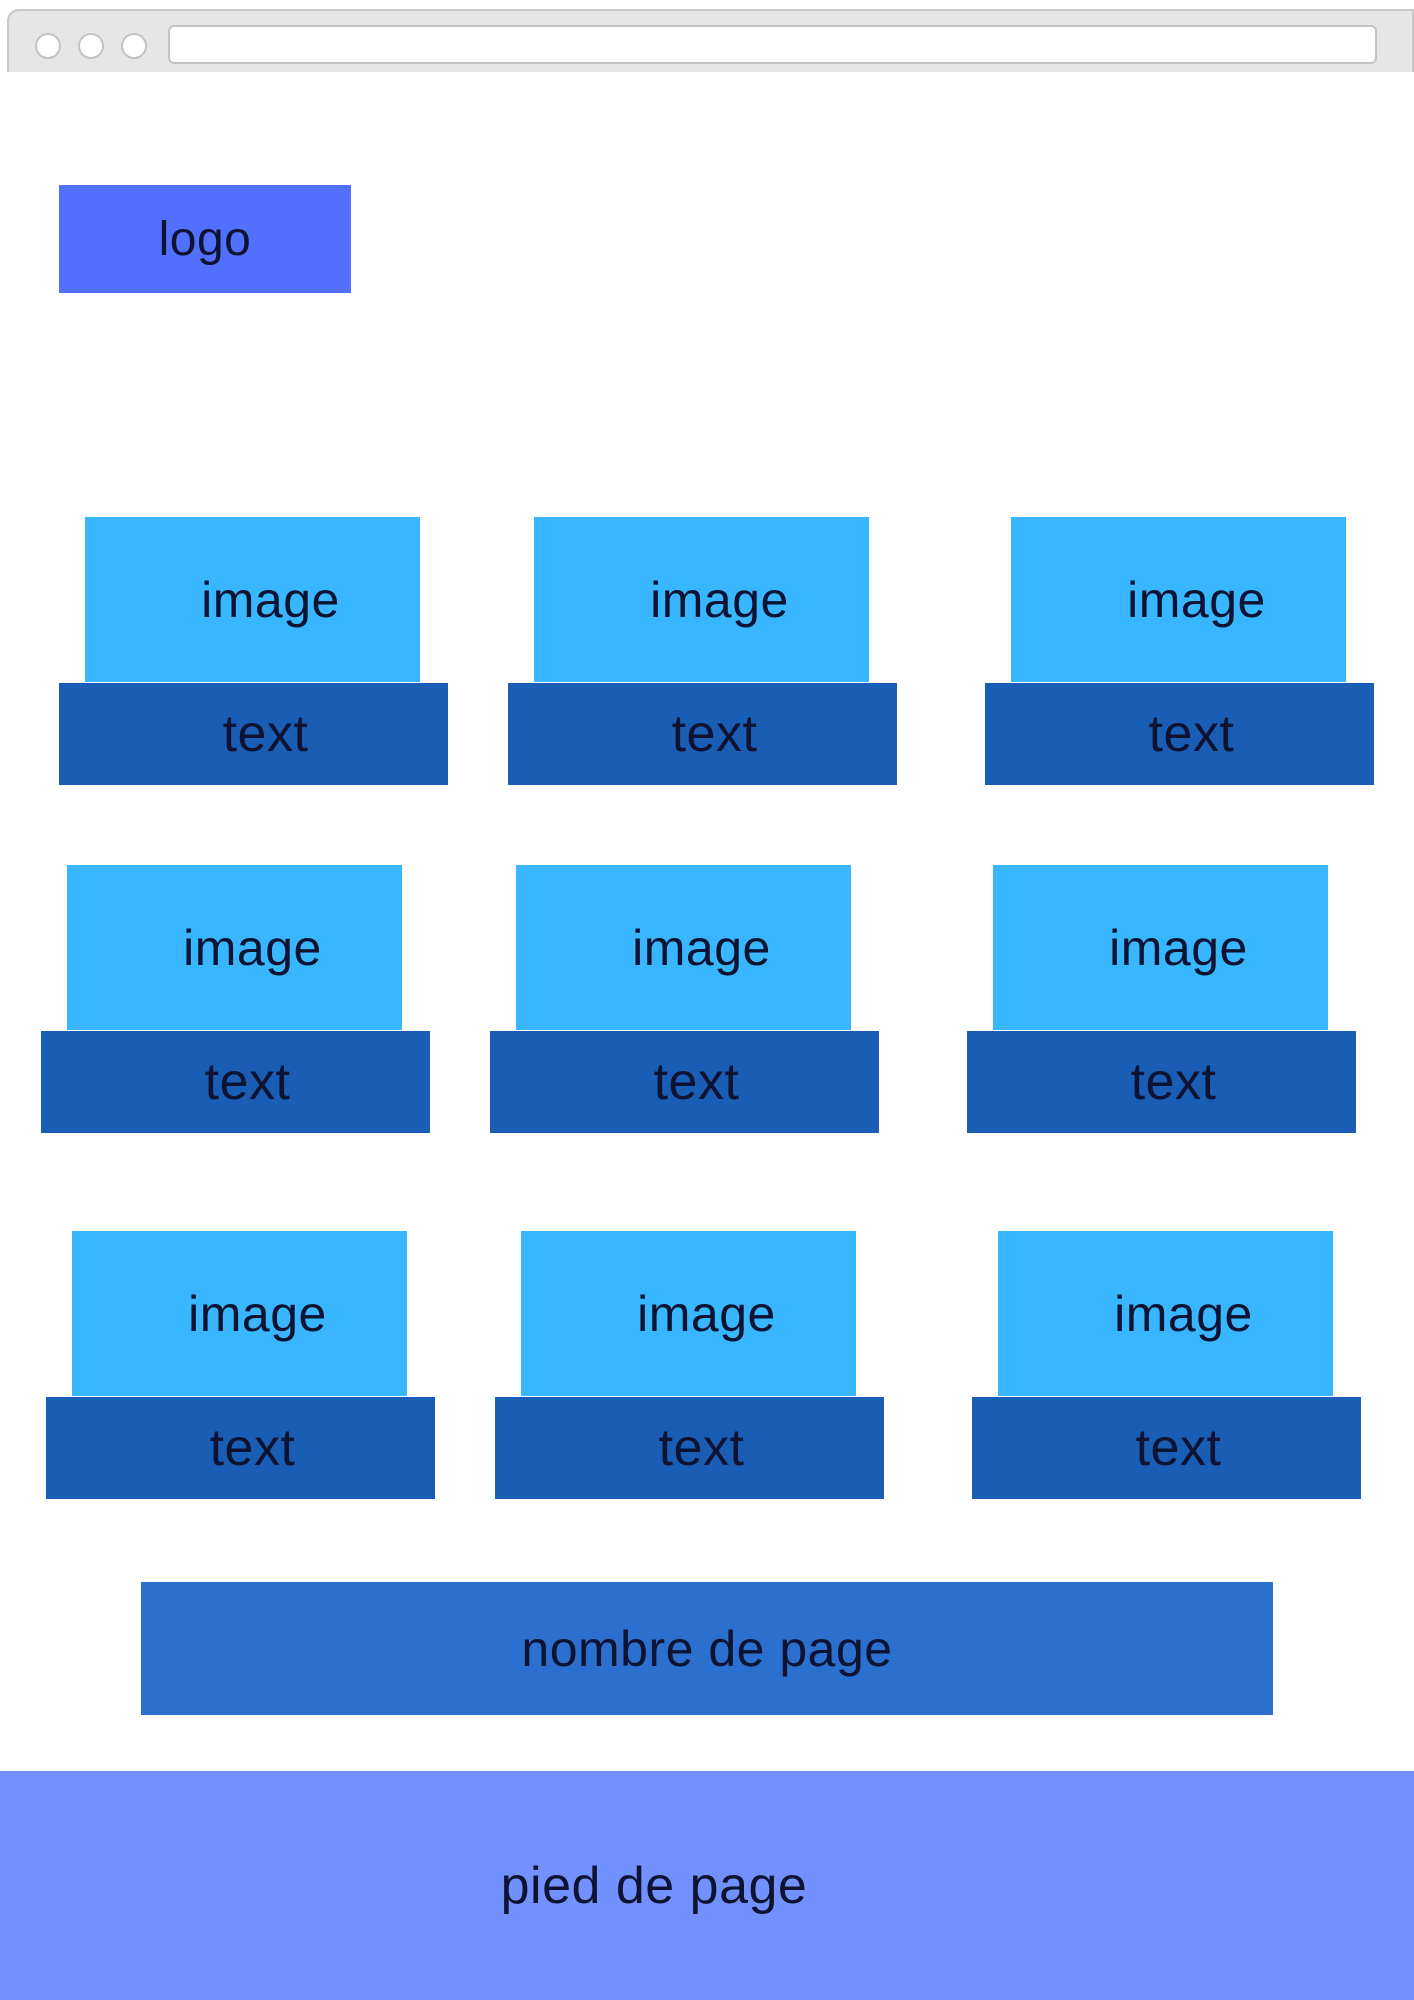 Image resolution: width=1414 pixels, height=2000 pixels. What do you see at coordinates (205, 239) in the screenshot?
I see `logo: logo` at bounding box center [205, 239].